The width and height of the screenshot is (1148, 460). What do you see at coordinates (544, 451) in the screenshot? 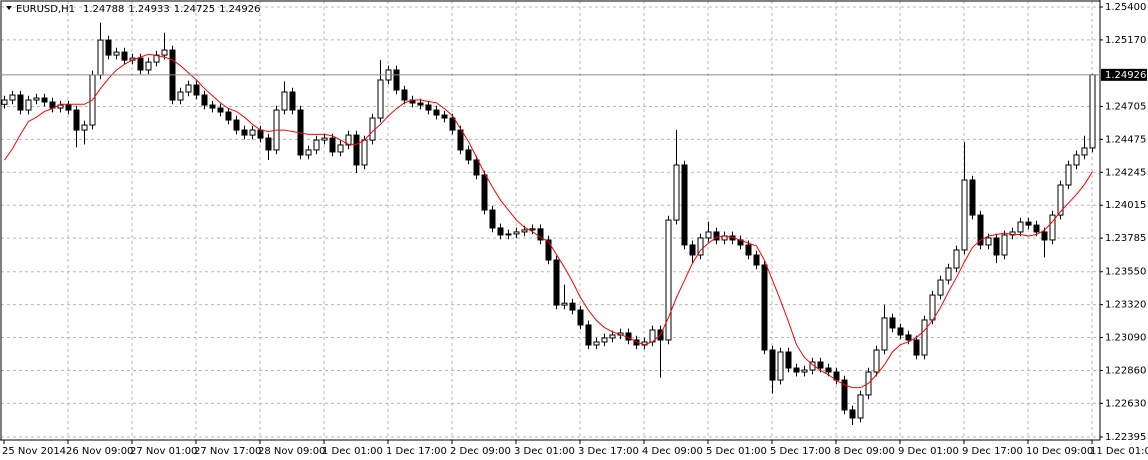
I see `x-tick-label: 3 Dec 01:00` at bounding box center [544, 451].